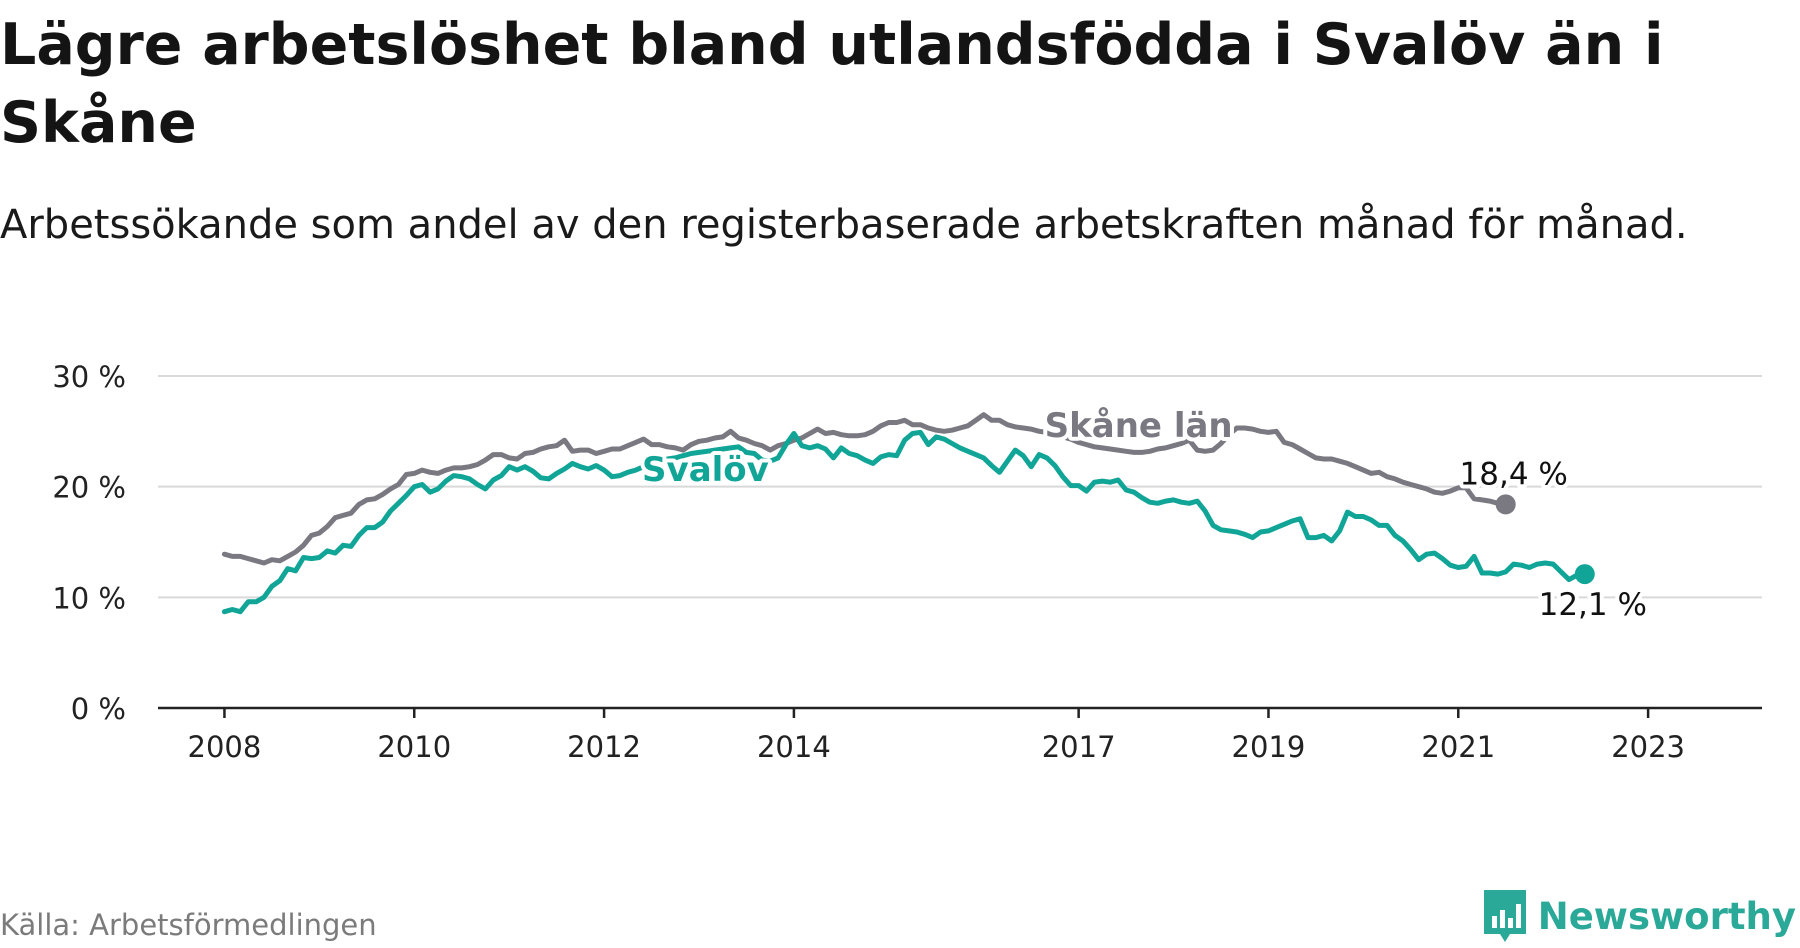 This screenshot has height=948, width=1800. Describe the element at coordinates (1666, 916) in the screenshot. I see `brand-name: Newsworthy` at that location.